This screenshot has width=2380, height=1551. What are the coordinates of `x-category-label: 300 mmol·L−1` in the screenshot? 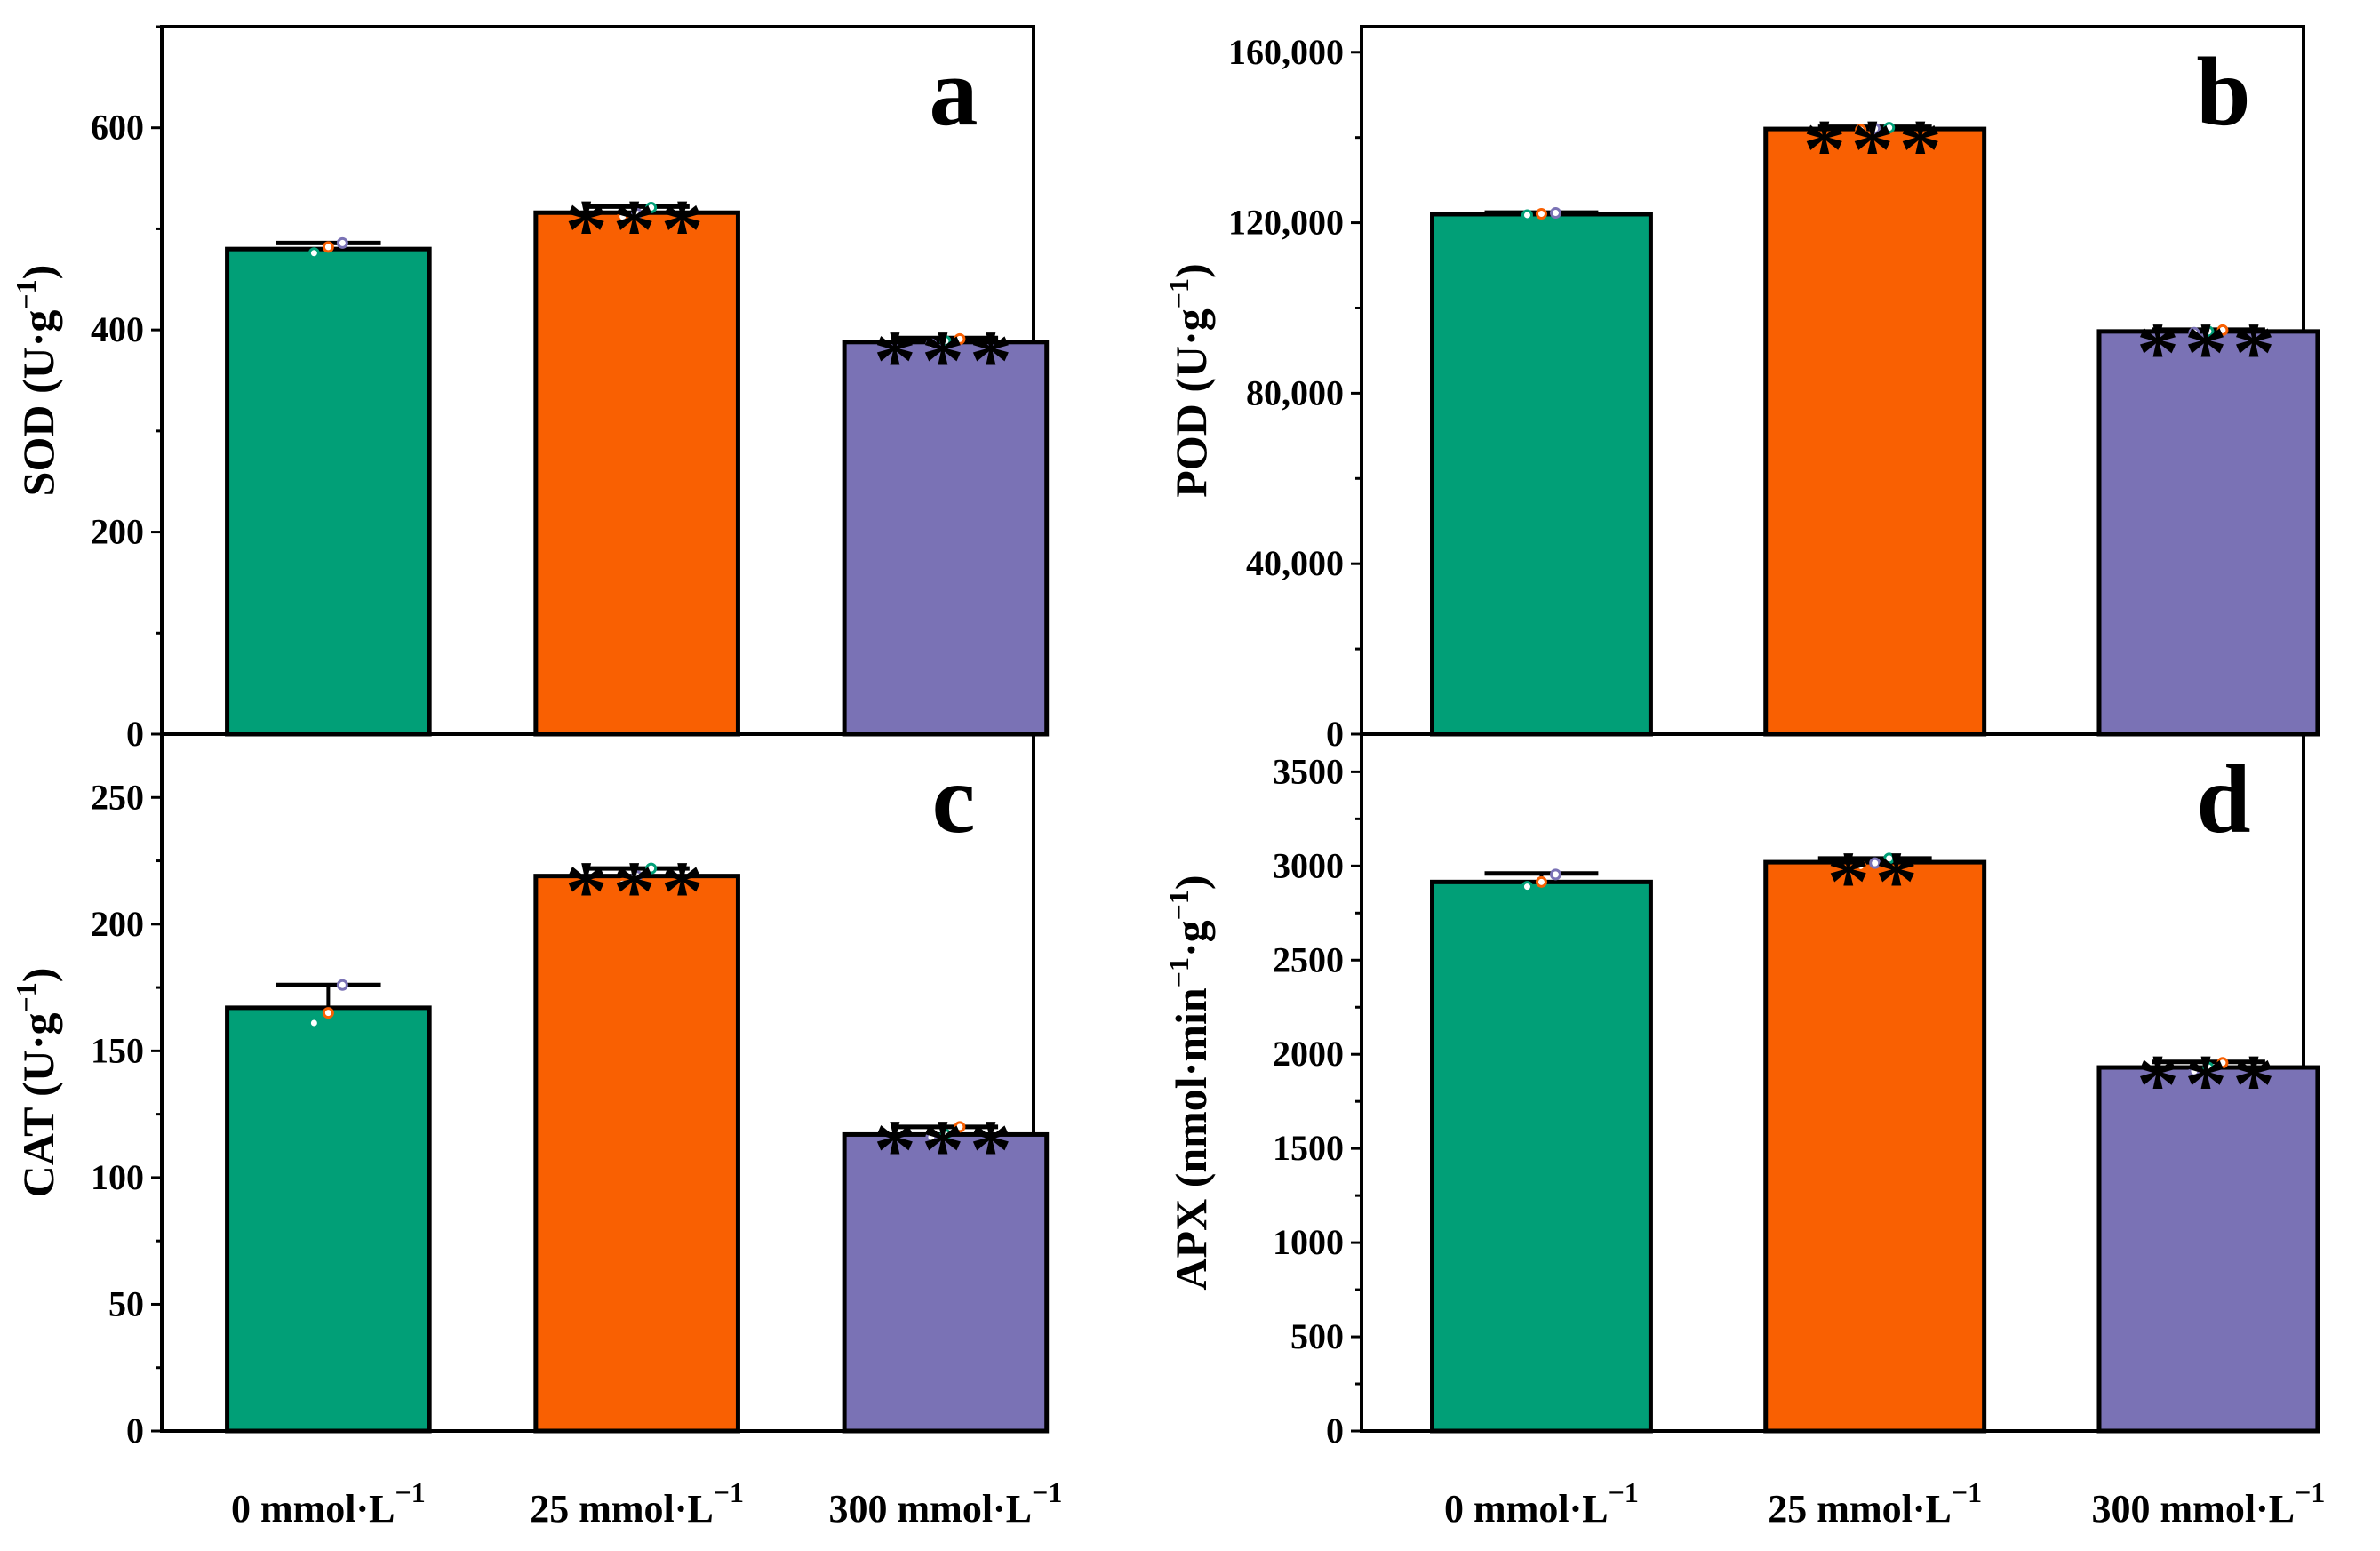 It's located at (946, 1503).